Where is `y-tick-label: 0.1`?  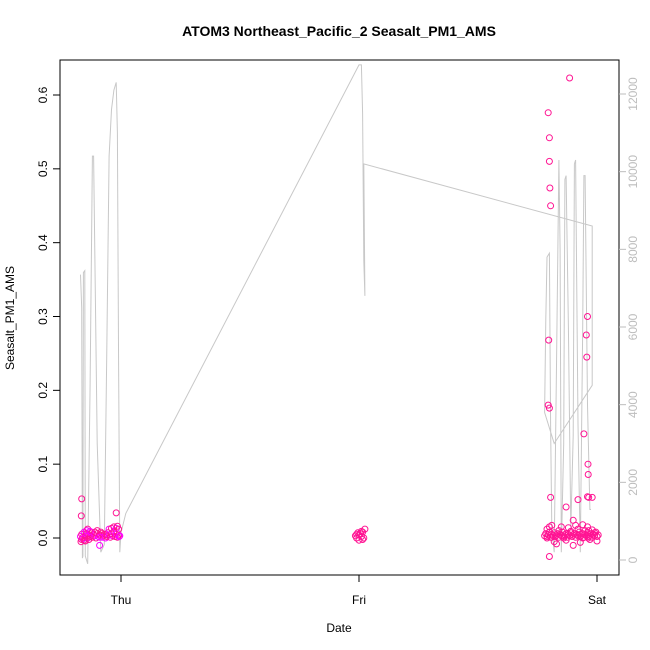
y-tick-label: 0.1 is located at coordinates (43, 464).